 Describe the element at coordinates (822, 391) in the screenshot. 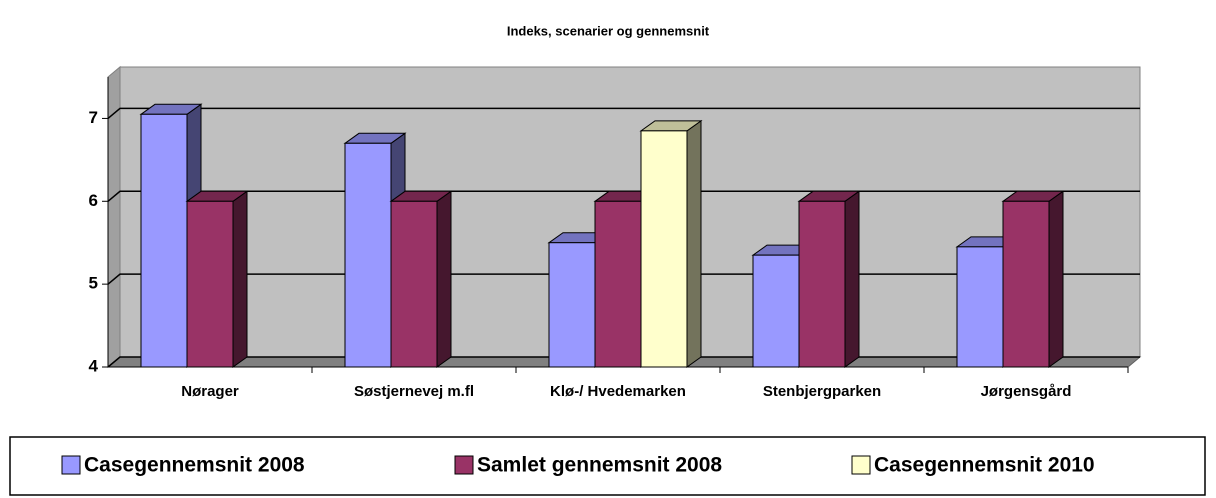

I see `x-tick-label: Stenbjergparken` at that location.